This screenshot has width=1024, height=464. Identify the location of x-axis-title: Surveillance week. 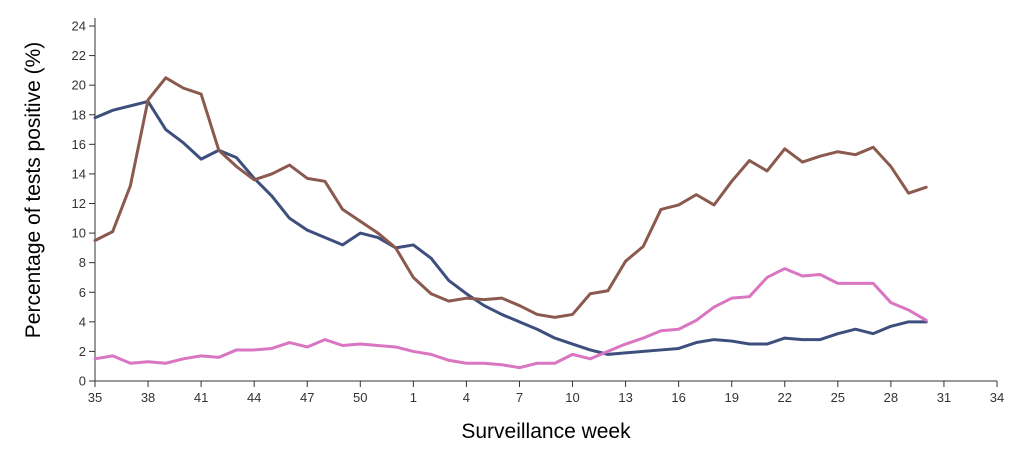
(546, 431).